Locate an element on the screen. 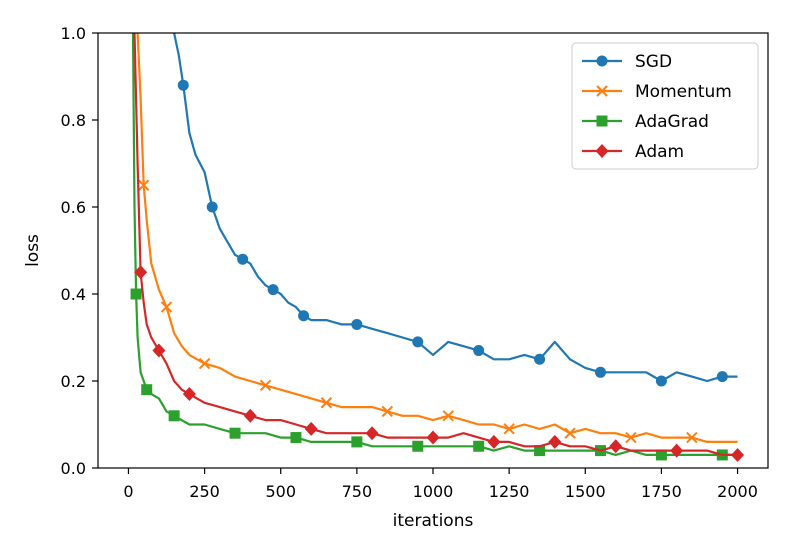  legend-marker-adam is located at coordinates (602, 151).